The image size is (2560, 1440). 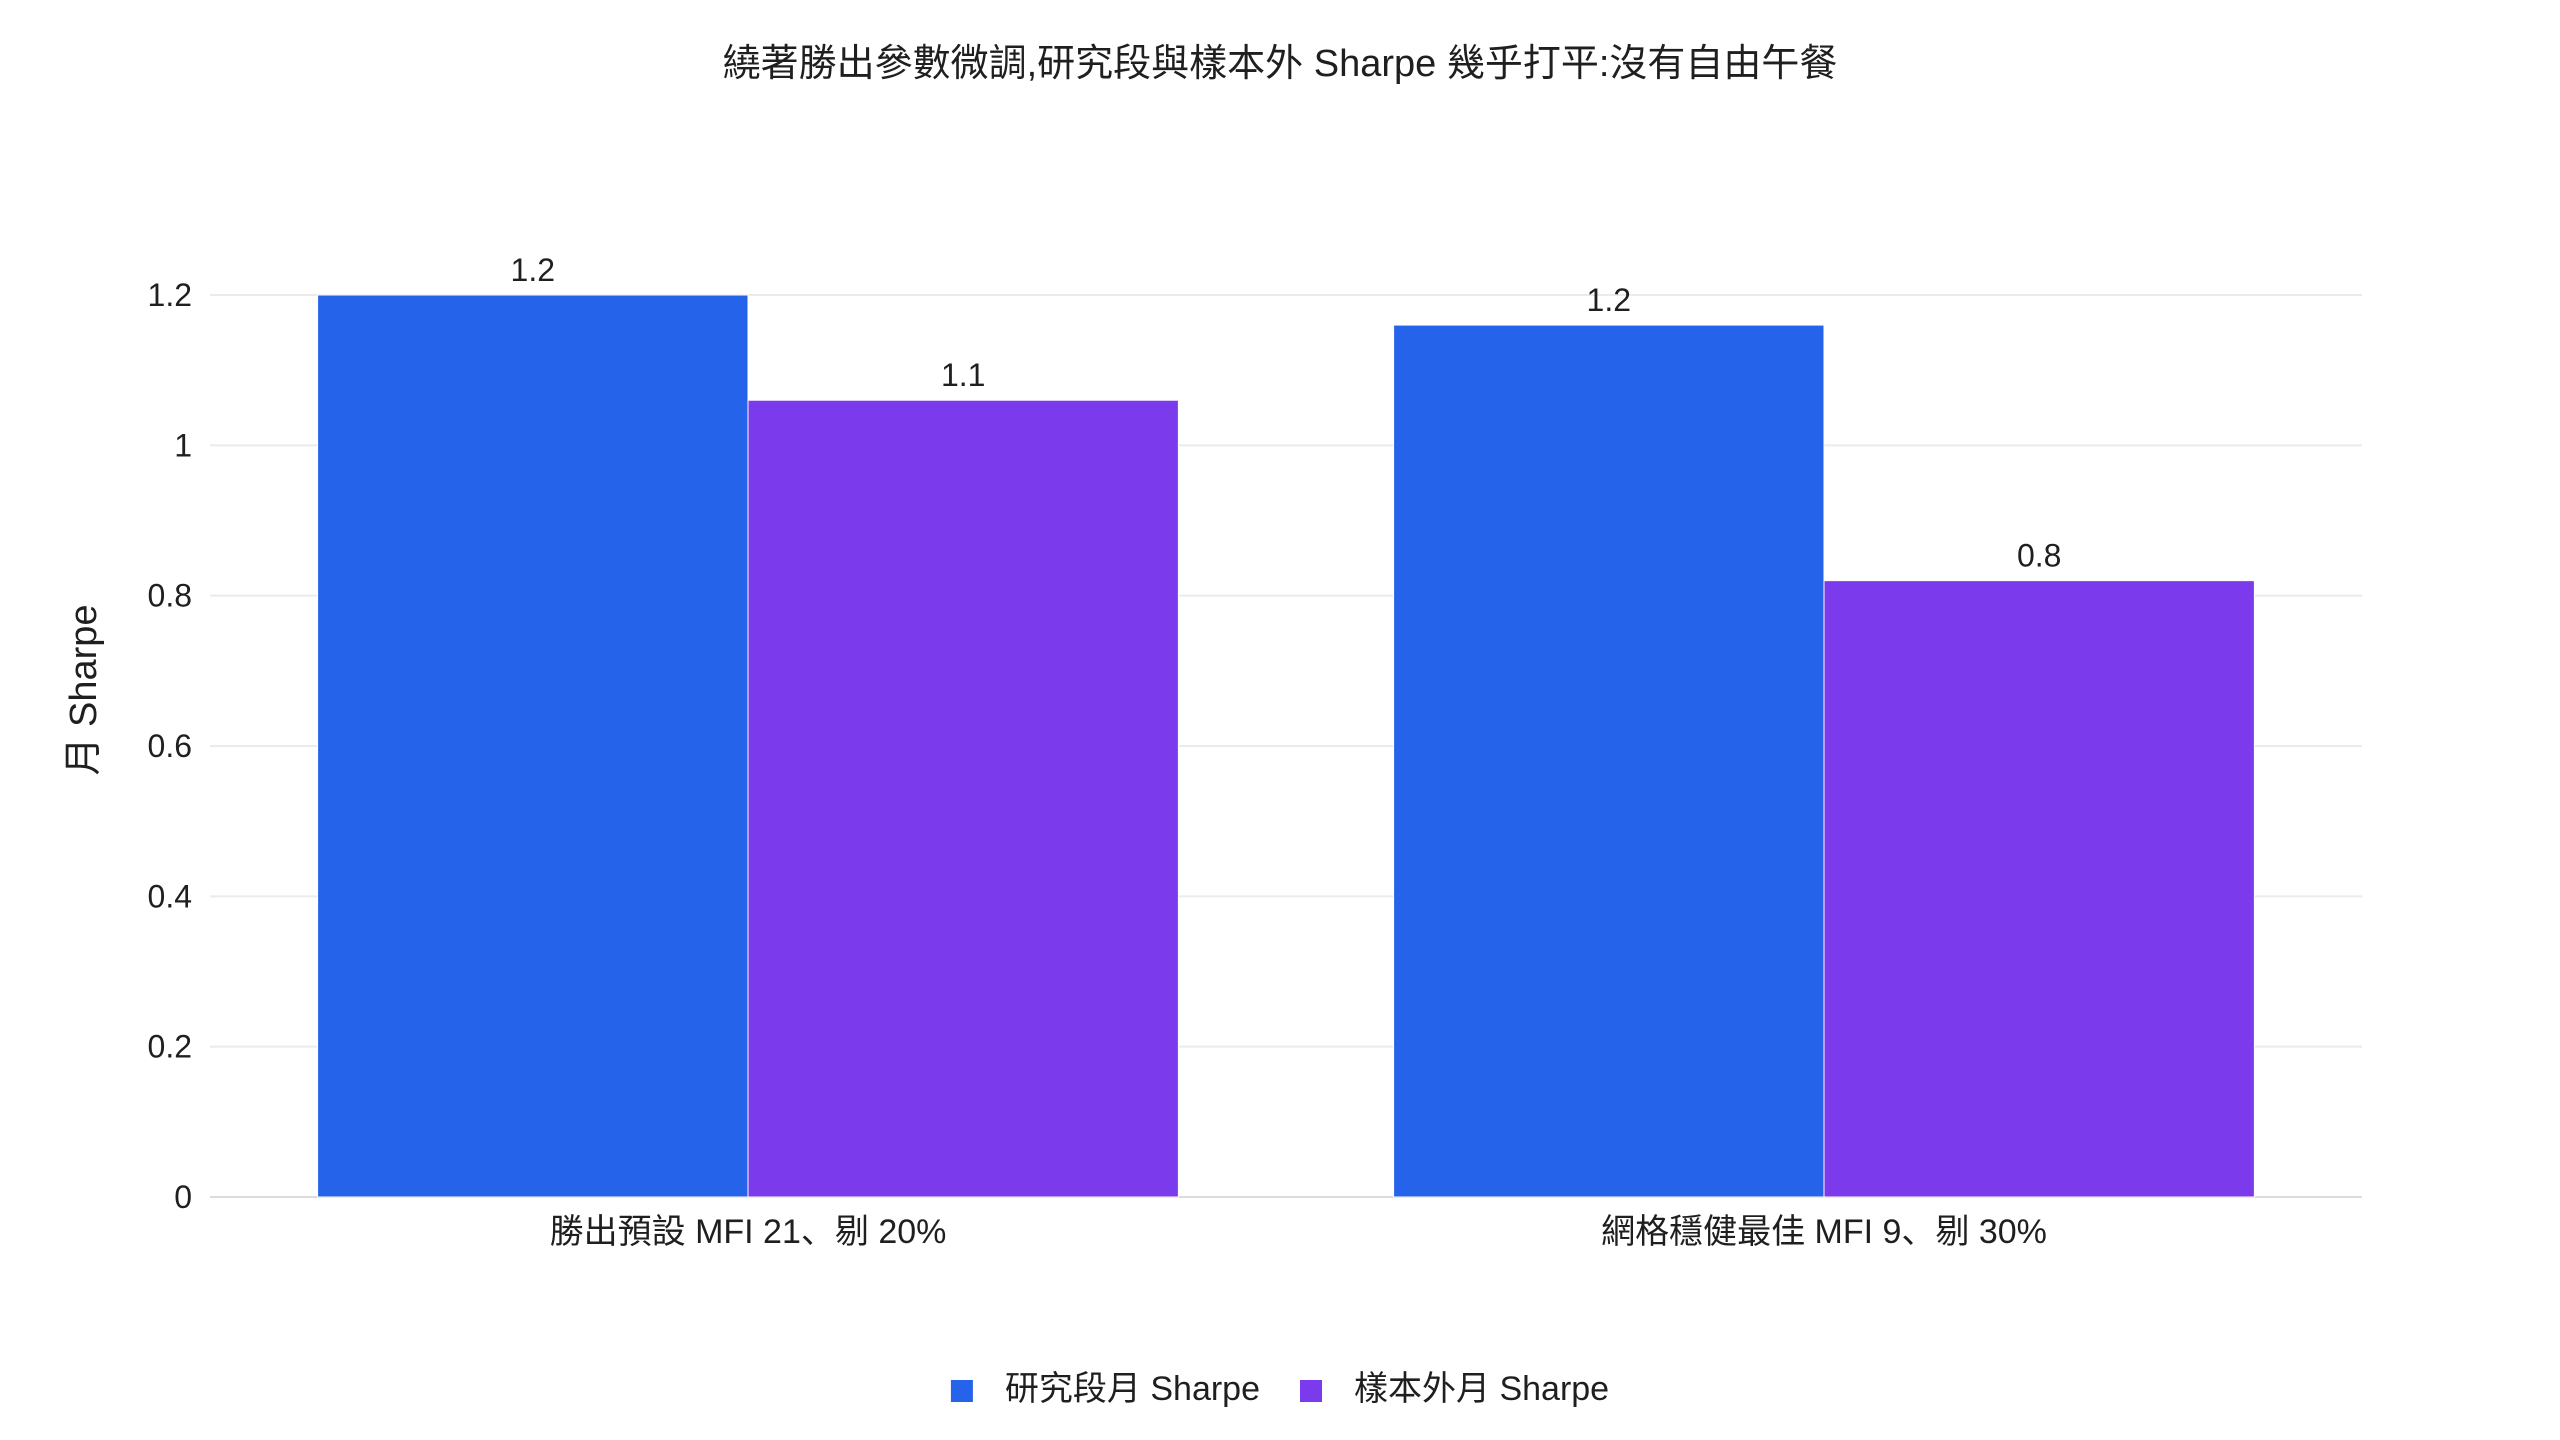 I want to click on legend-item: 樣本外月 Sharpe, so click(x=1454, y=1389).